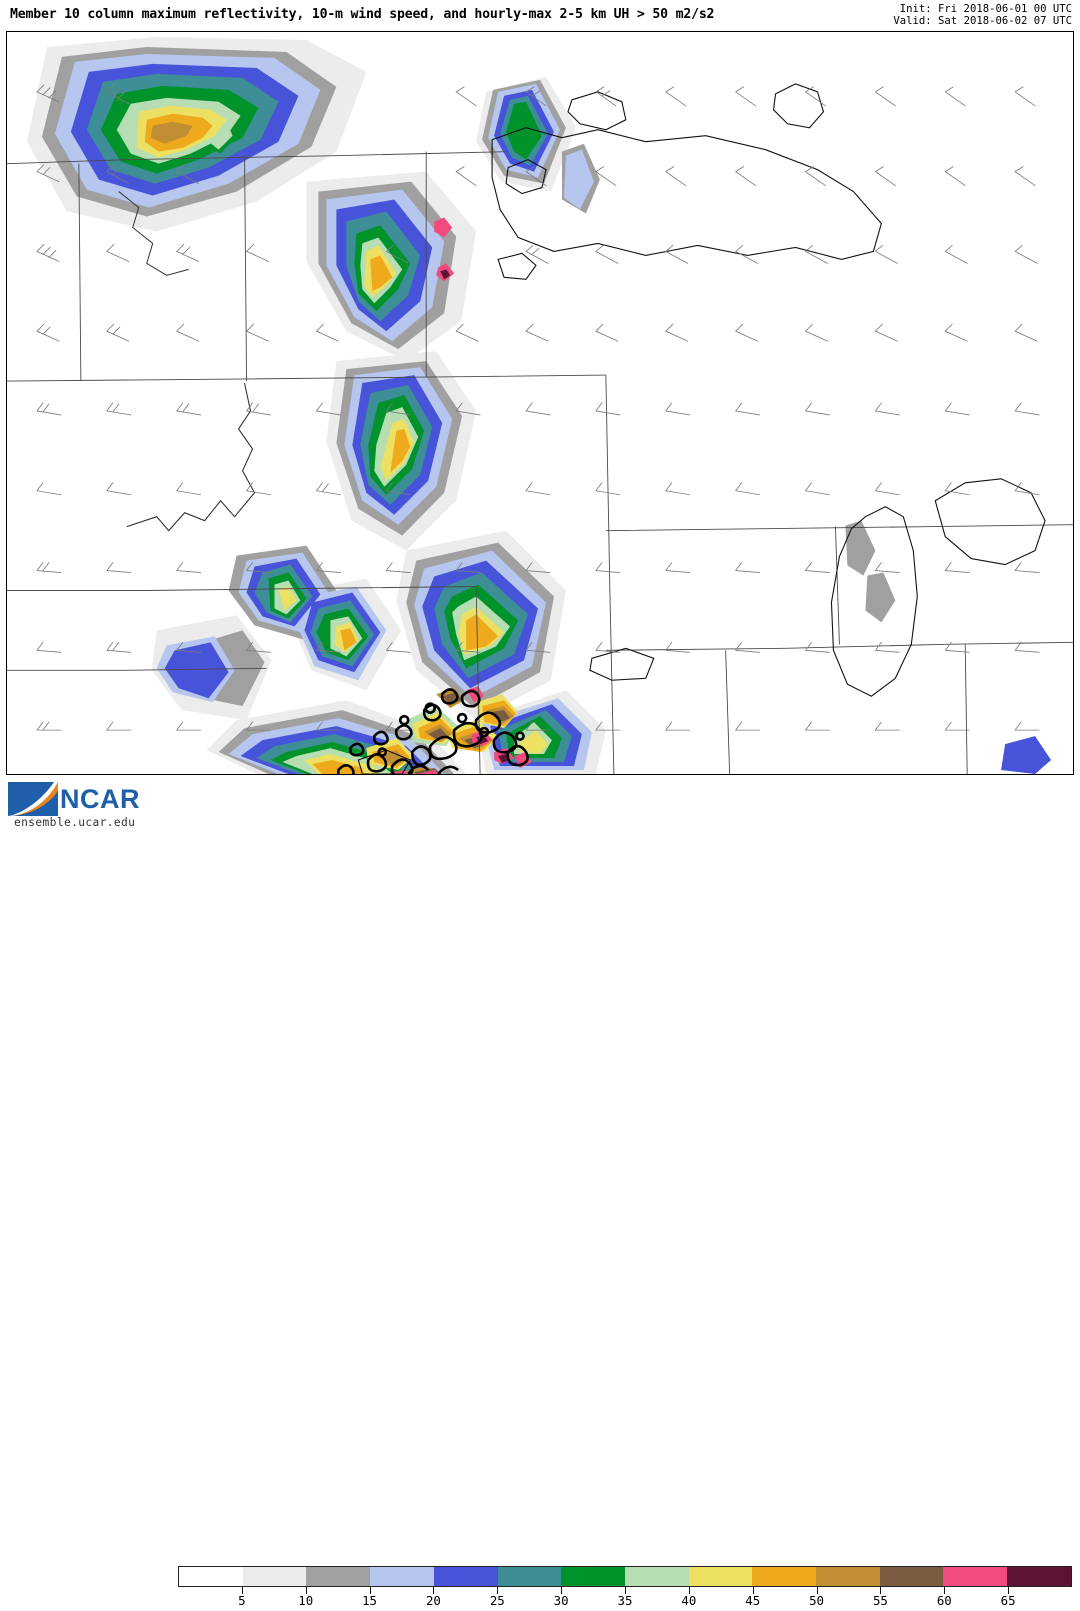  What do you see at coordinates (561, 1600) in the screenshot?
I see `colorbar-label-30: 30` at bounding box center [561, 1600].